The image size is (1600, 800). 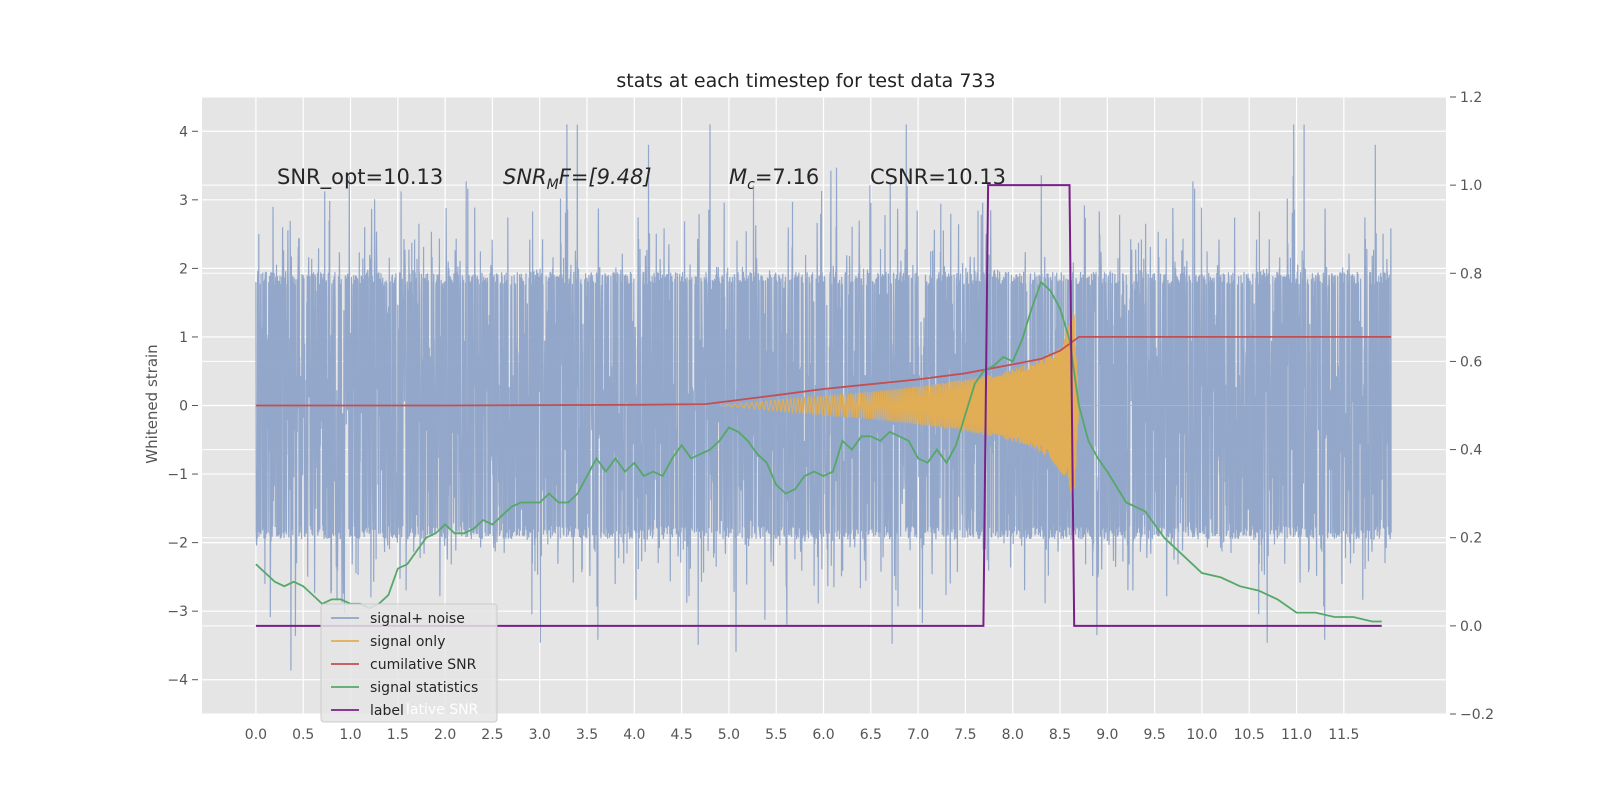 I want to click on series-cumilative-snr, so click(x=823, y=371).